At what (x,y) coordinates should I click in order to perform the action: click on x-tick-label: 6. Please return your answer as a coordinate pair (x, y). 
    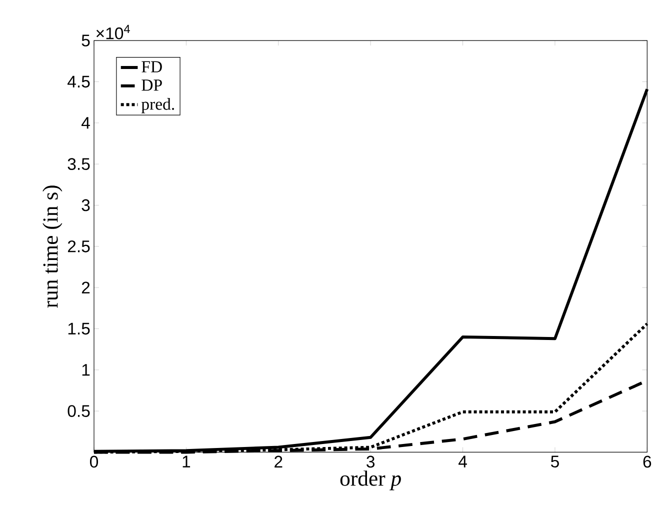
    Looking at the image, I should click on (647, 462).